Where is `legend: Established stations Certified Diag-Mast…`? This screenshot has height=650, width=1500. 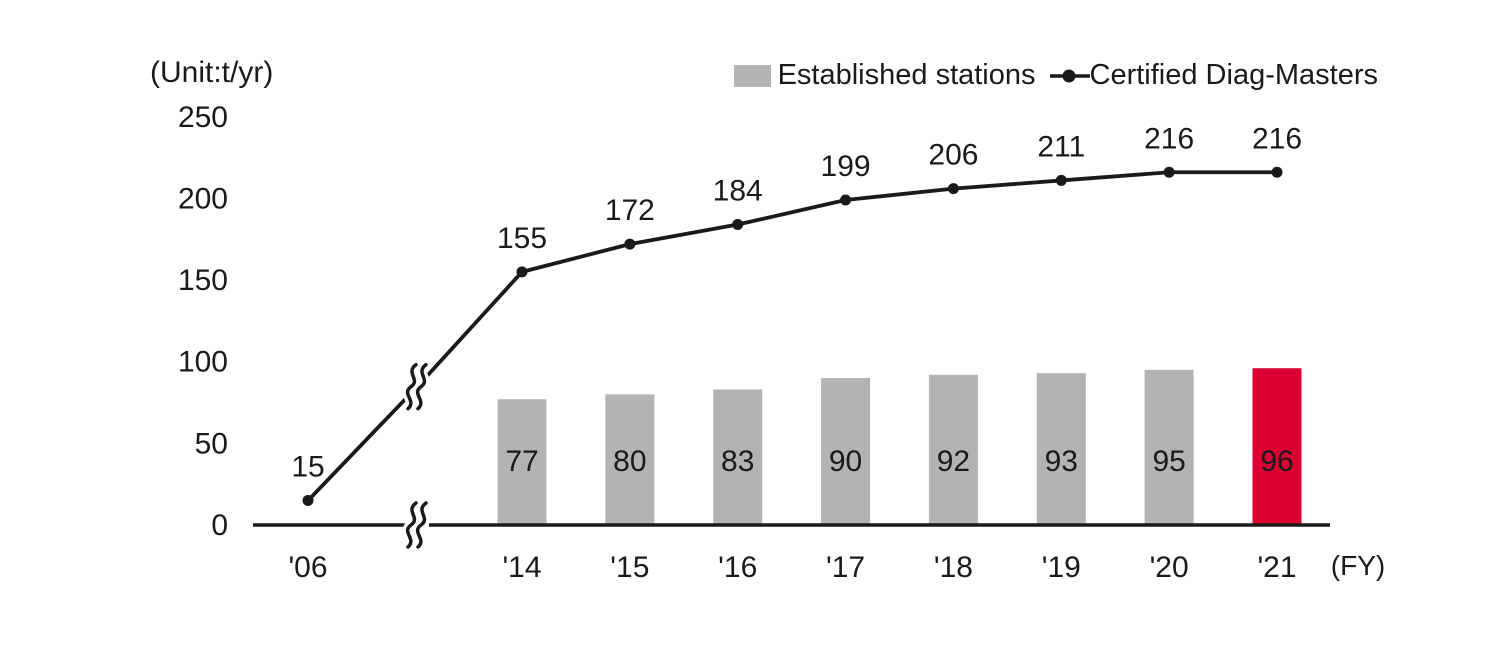
legend: Established stations Certified Diag-Mast… is located at coordinates (1055, 75).